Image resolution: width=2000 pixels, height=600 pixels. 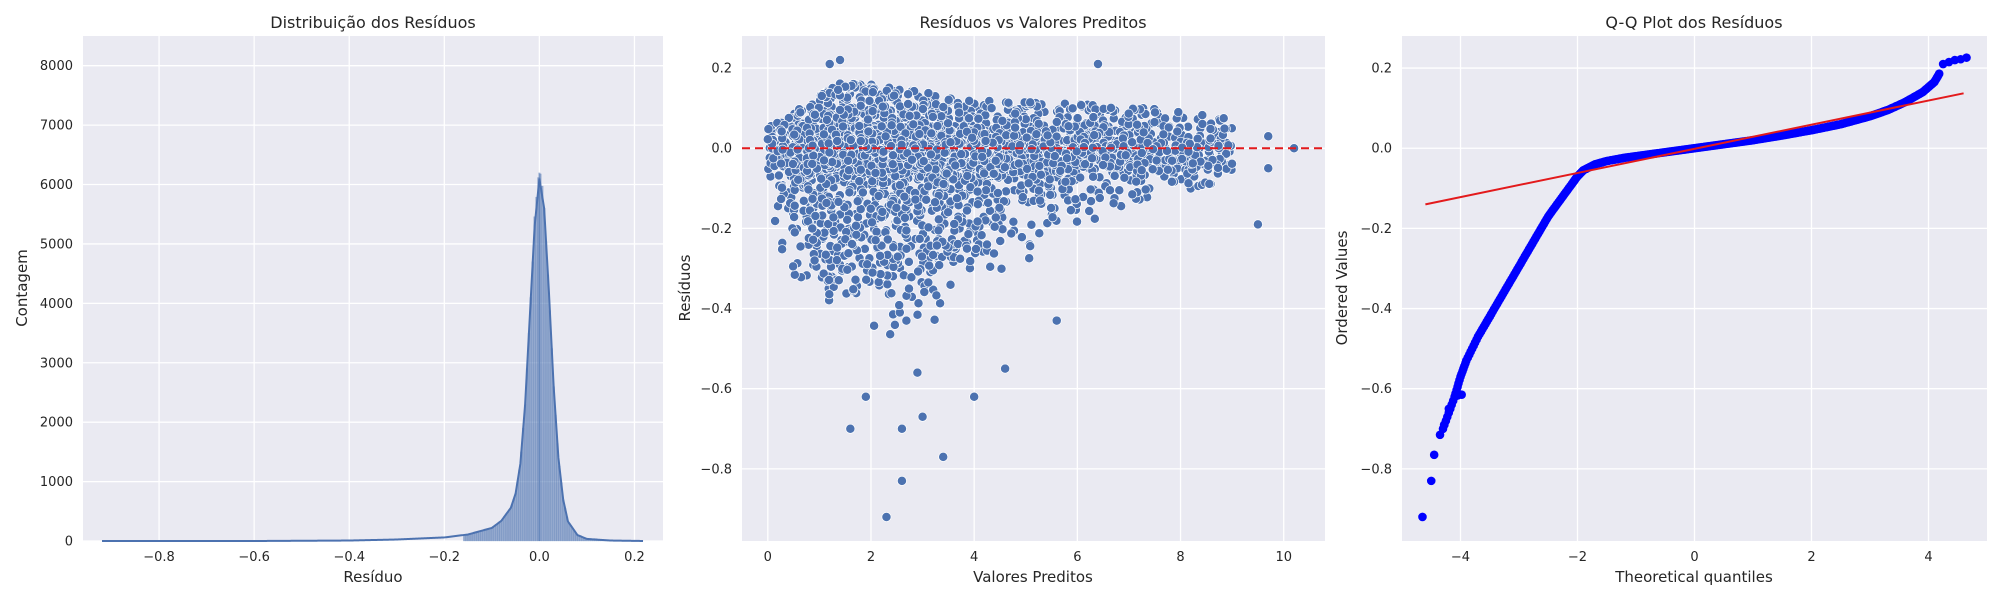 What do you see at coordinates (394, 557) in the screenshot?
I see `histogram-x-ticks: −0.8 −0.6 −0.4 −0.2 0.0 0.2` at bounding box center [394, 557].